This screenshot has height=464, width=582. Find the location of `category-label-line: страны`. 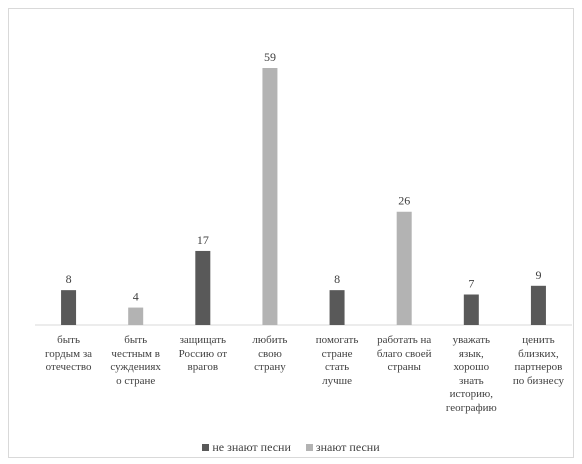

category-label-line: страны is located at coordinates (404, 367).